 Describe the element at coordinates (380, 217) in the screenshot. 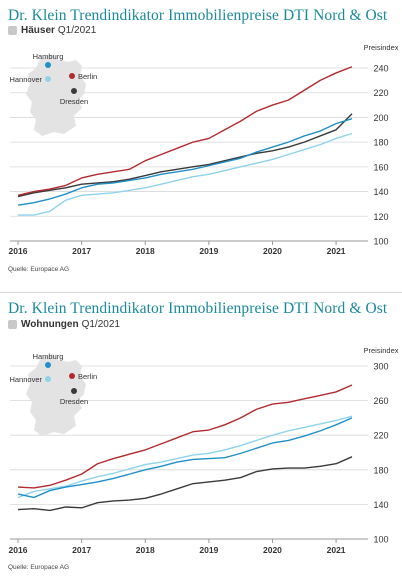

I see `y-tick-label: 120` at that location.